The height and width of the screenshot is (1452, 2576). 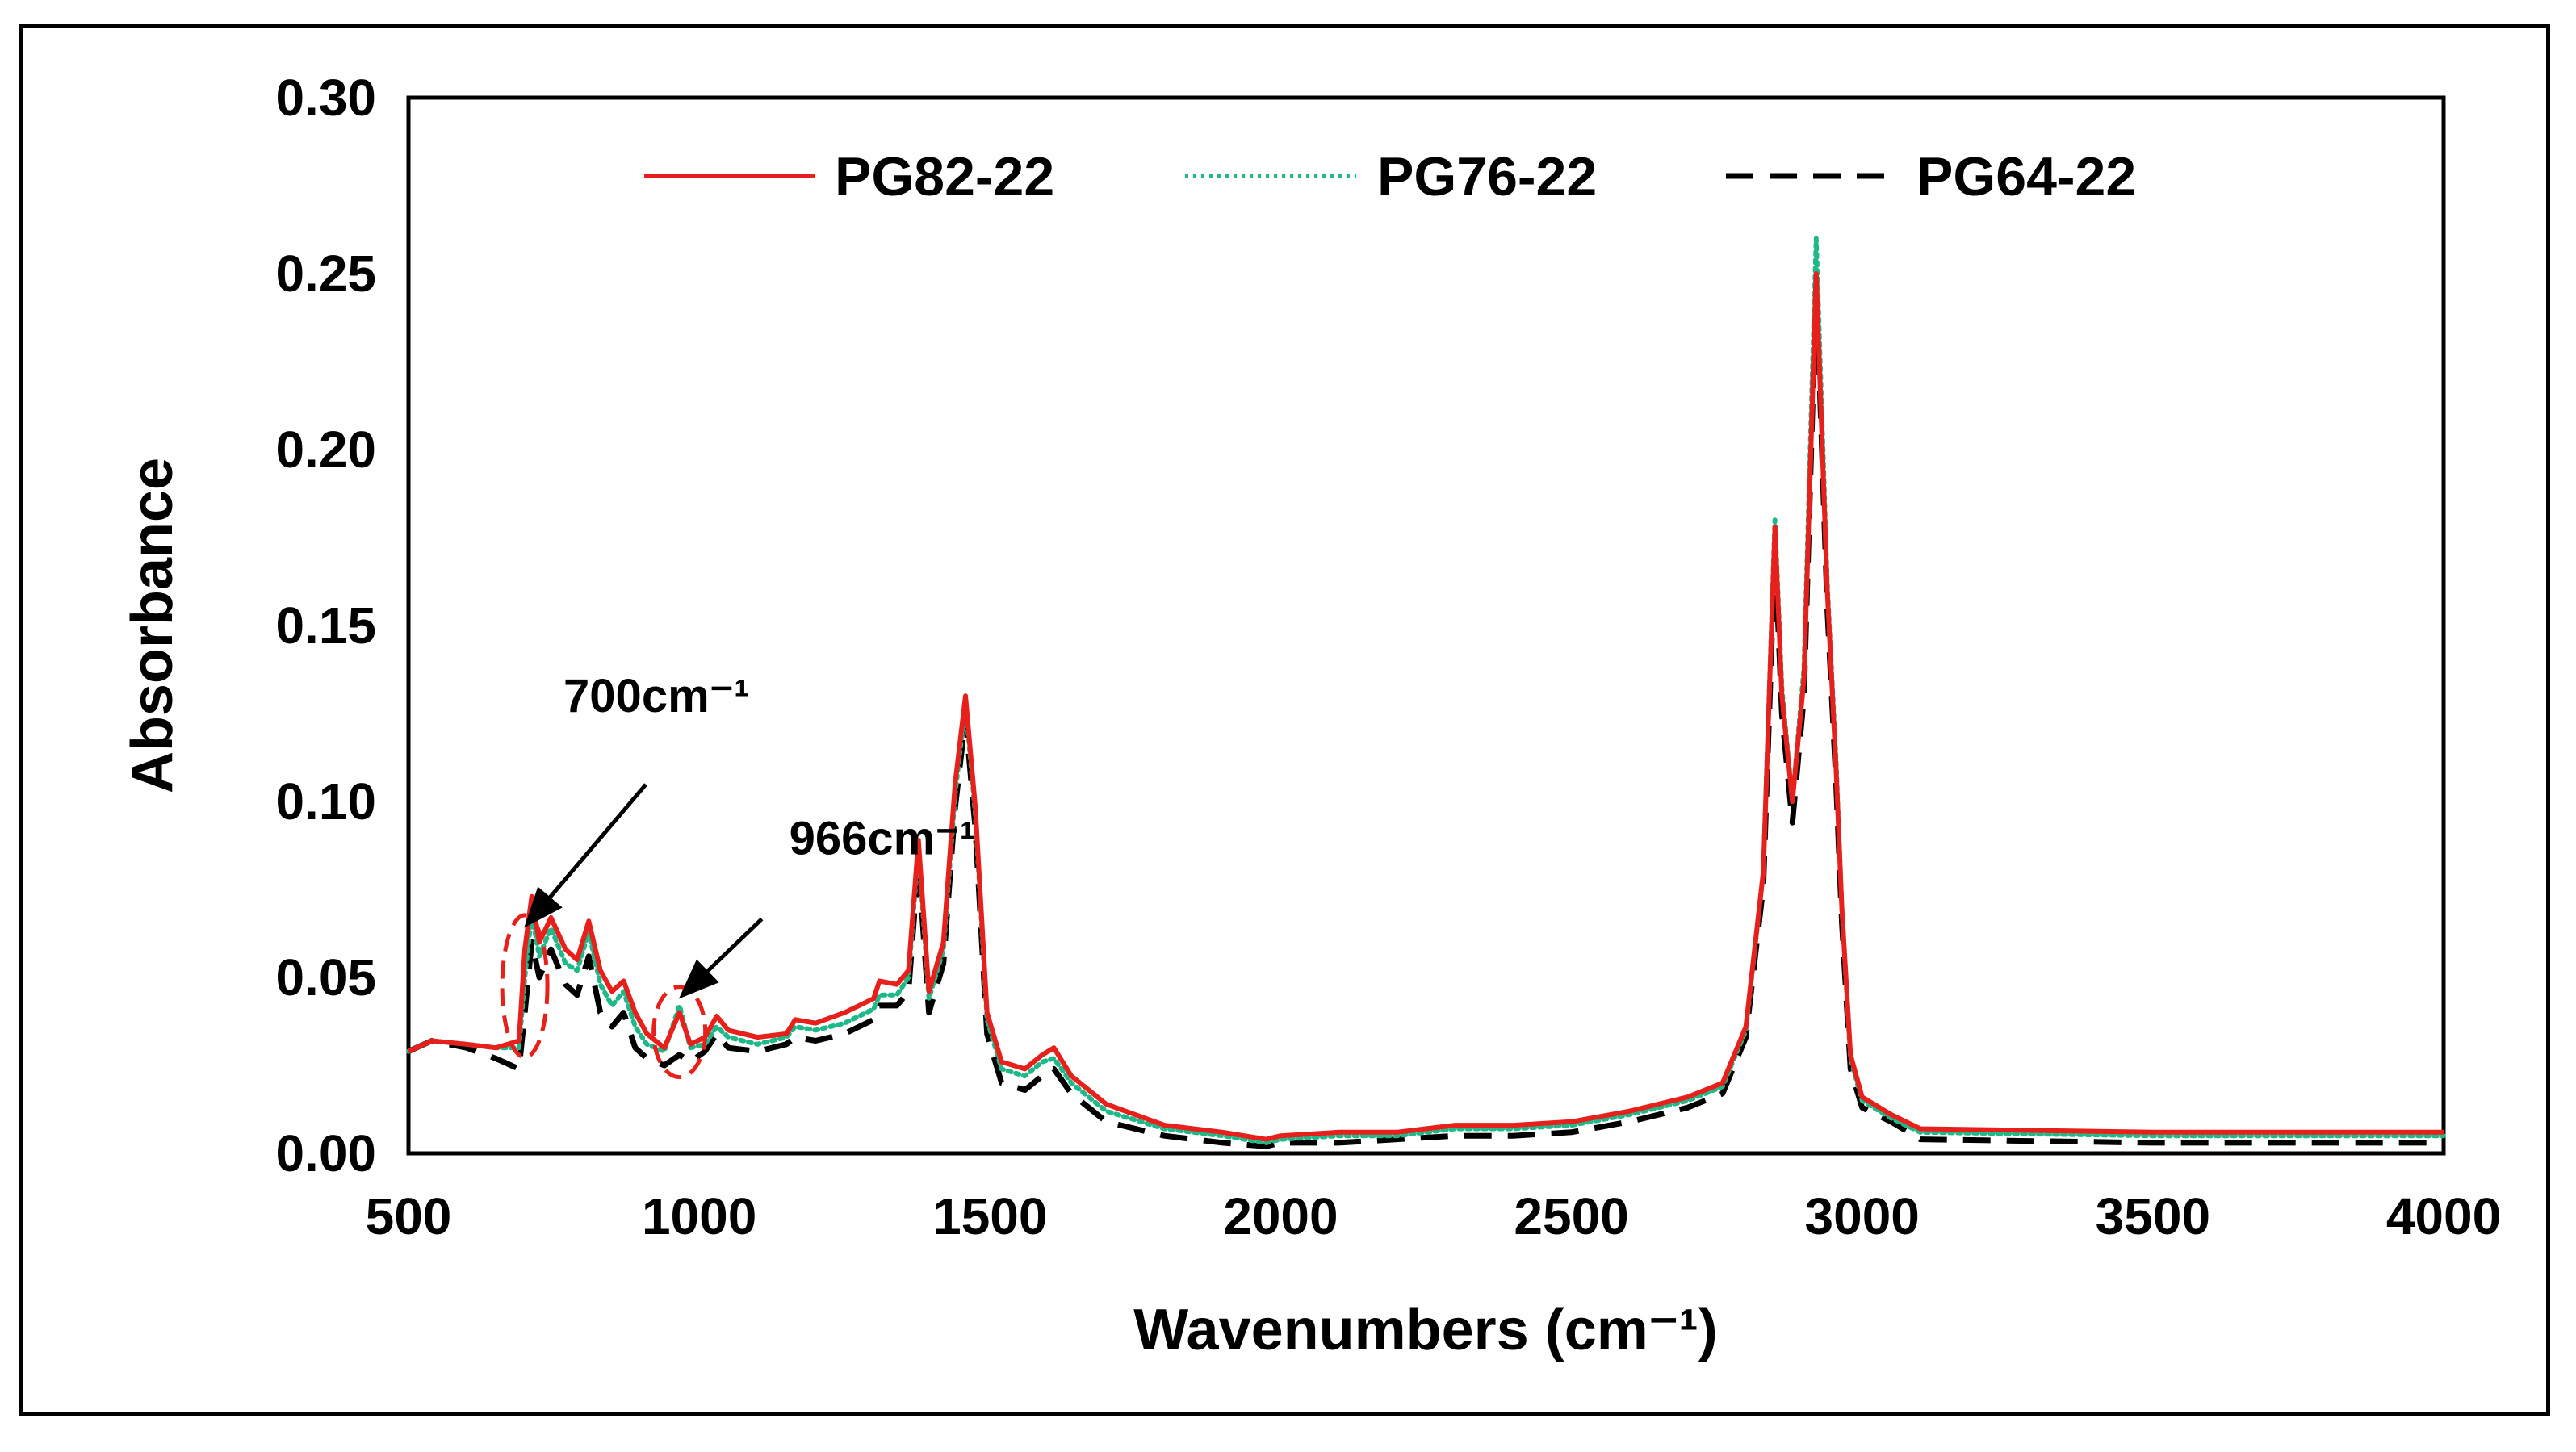 I want to click on y-axis-ticks: 0.00 0.05 0.10 0.15 0.20 0.25 0.30, so click(x=325, y=626).